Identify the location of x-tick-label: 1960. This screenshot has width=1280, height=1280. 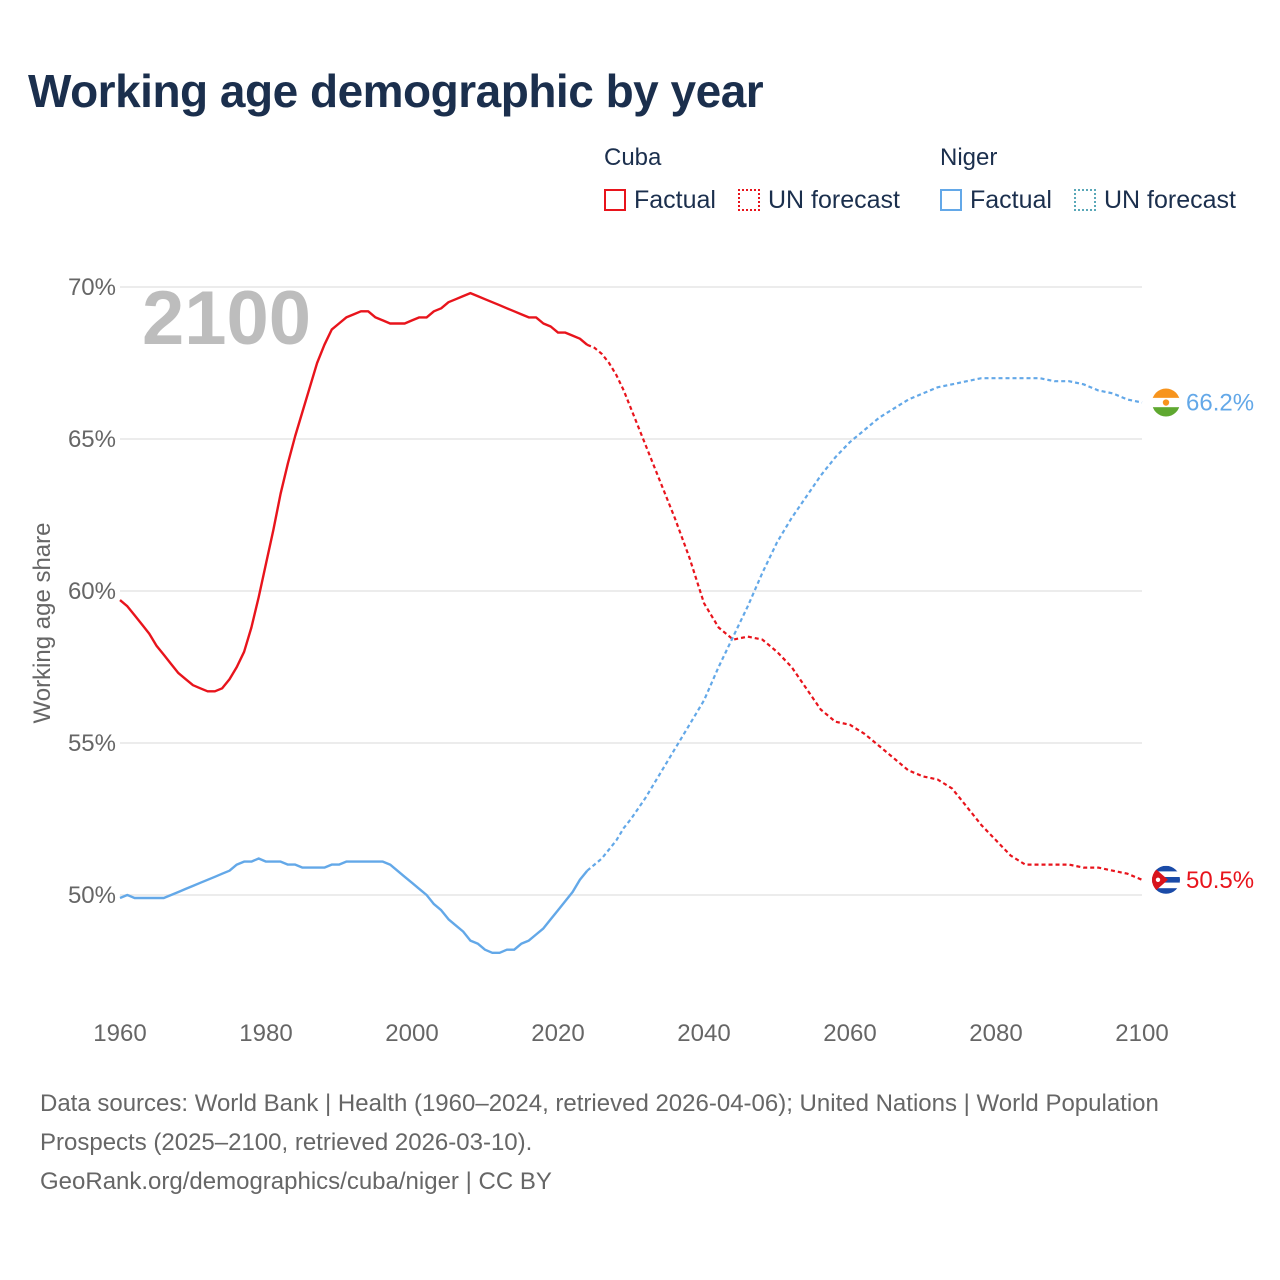
(119, 1033).